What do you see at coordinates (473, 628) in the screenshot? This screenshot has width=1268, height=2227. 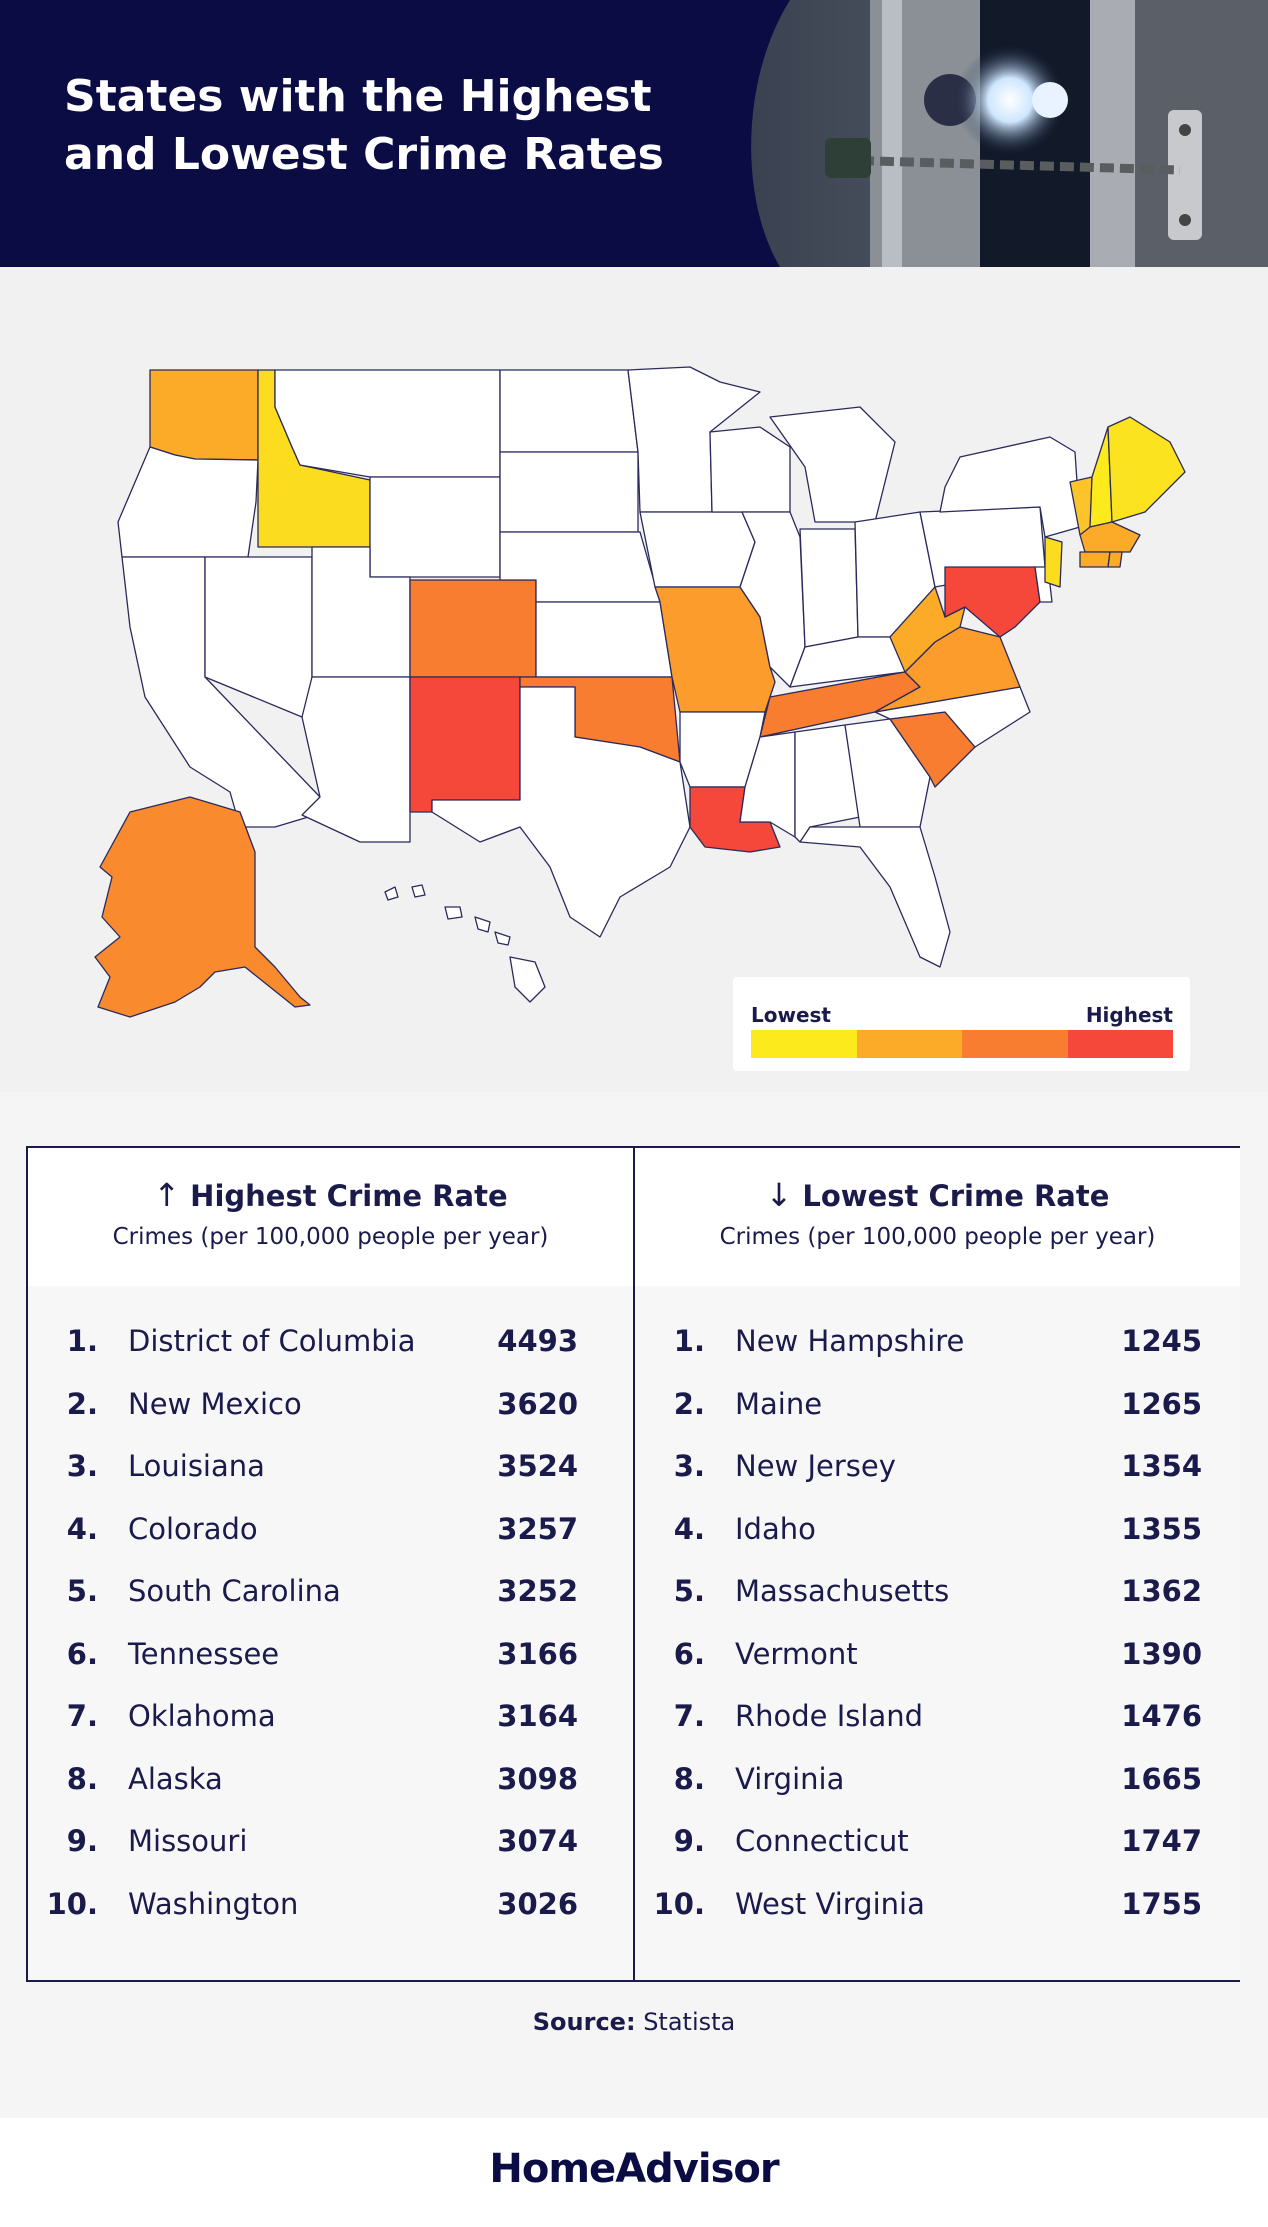 I see `state-colorado` at bounding box center [473, 628].